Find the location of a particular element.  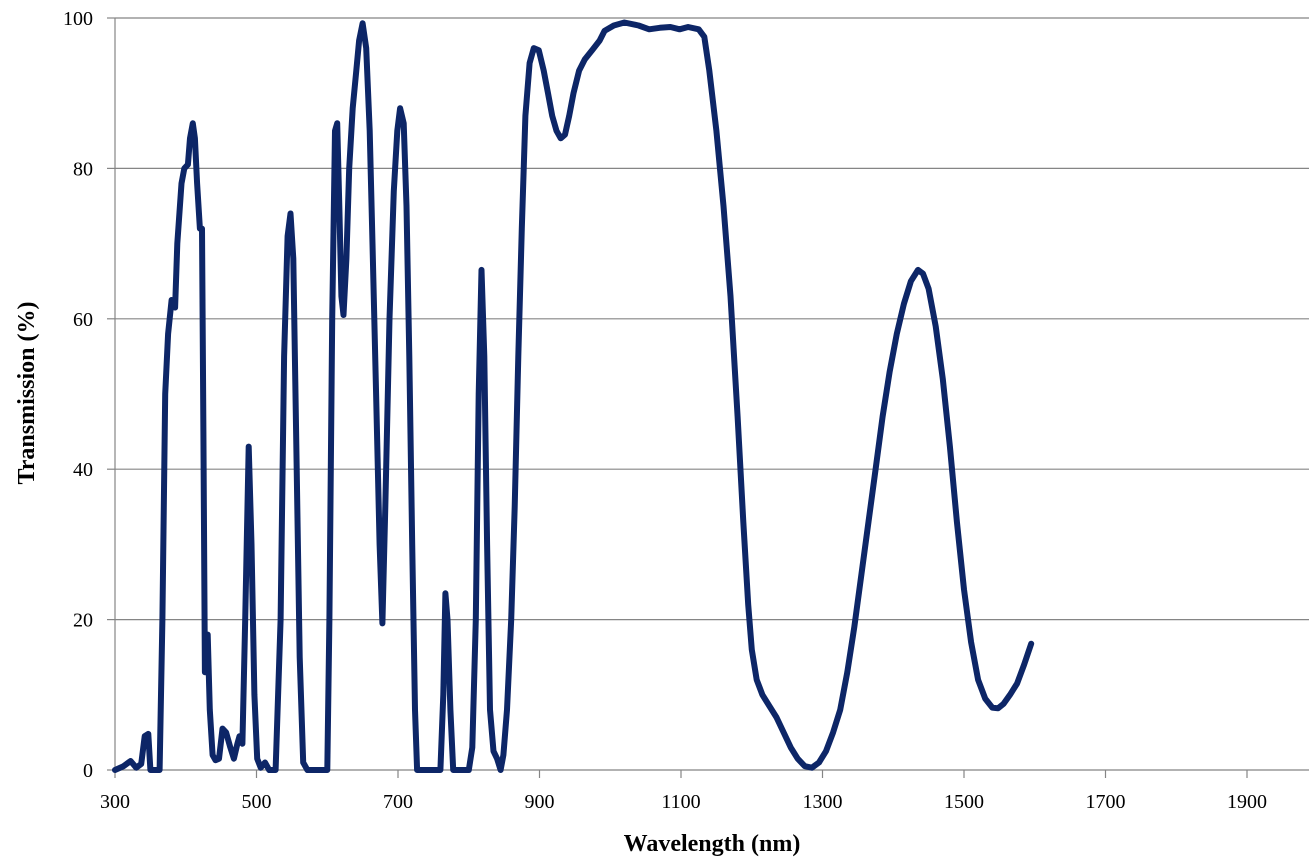

x-tick-label-300: 300 is located at coordinates (115, 802).